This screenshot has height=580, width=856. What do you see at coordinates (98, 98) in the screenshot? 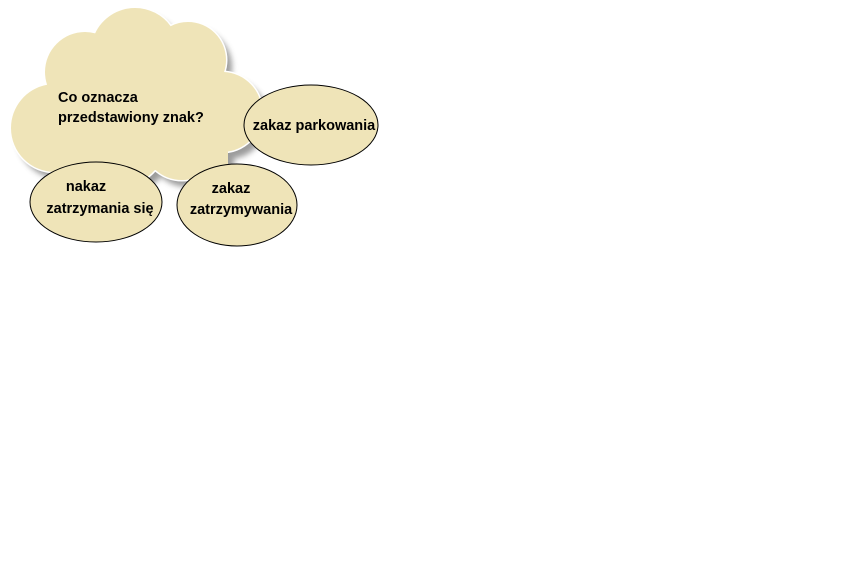
I see `question-line-1: Co oznacza` at bounding box center [98, 98].